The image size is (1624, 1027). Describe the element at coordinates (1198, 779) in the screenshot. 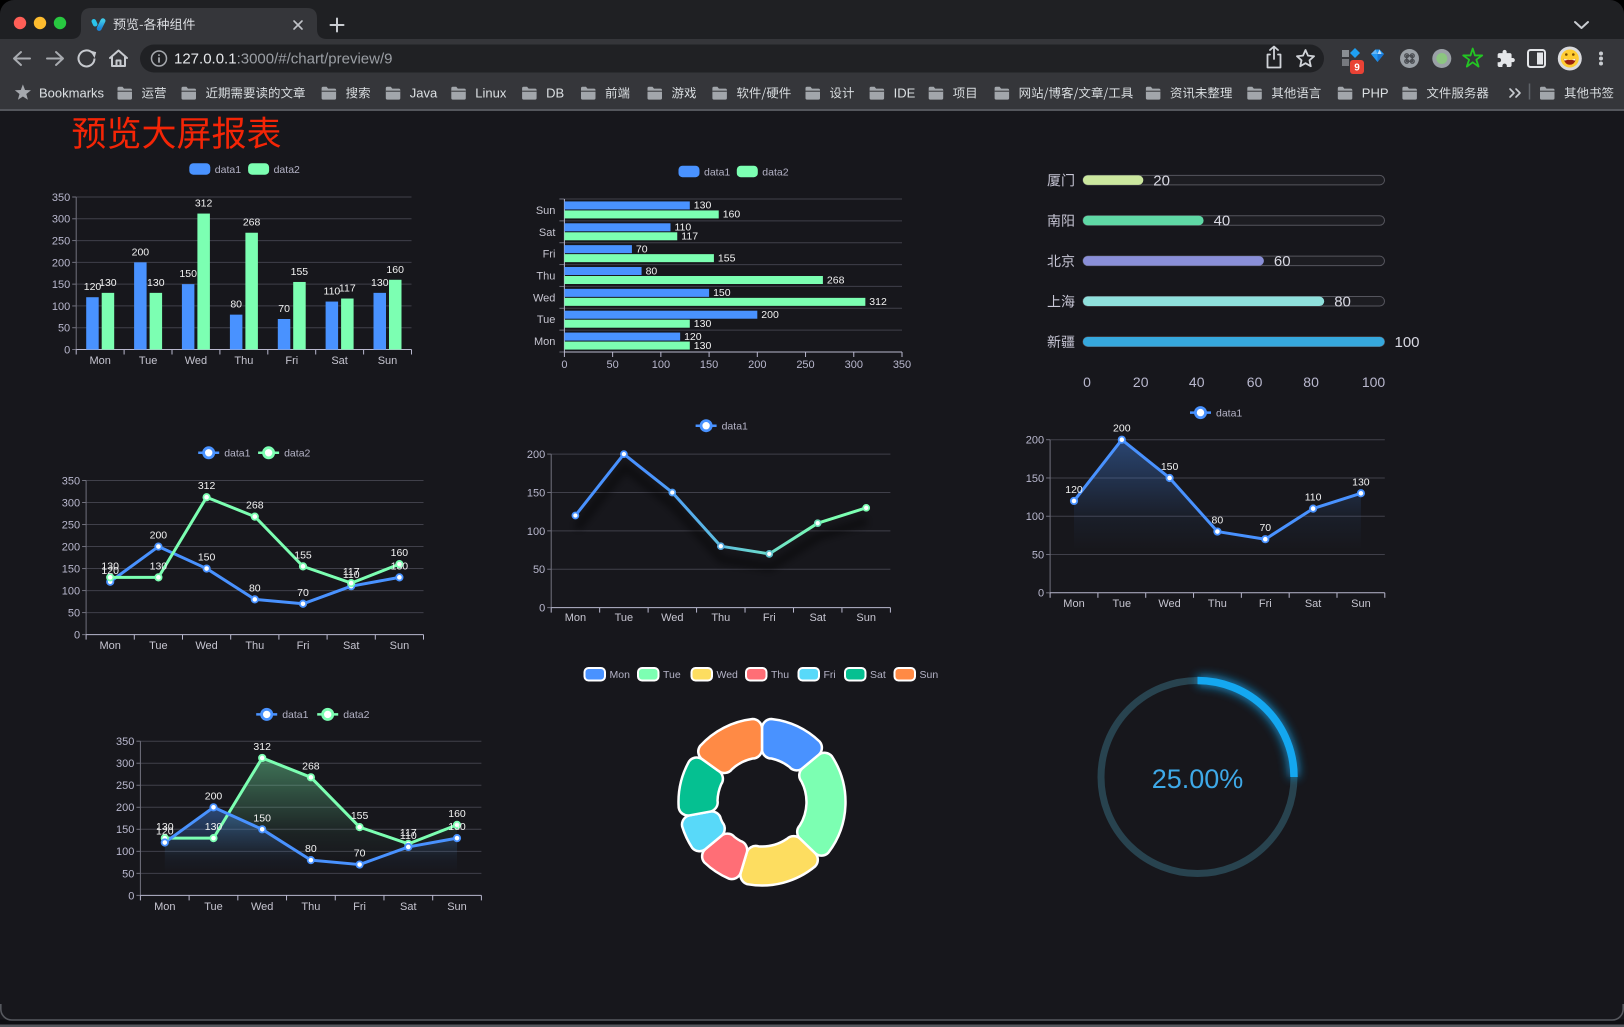

I see `svg-text: 25.00%` at that location.